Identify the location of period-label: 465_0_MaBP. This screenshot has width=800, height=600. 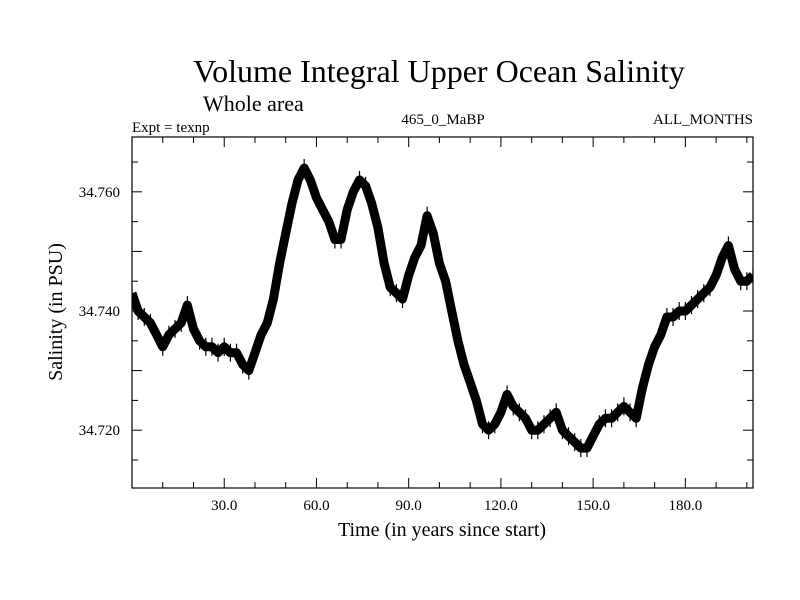
(442, 120).